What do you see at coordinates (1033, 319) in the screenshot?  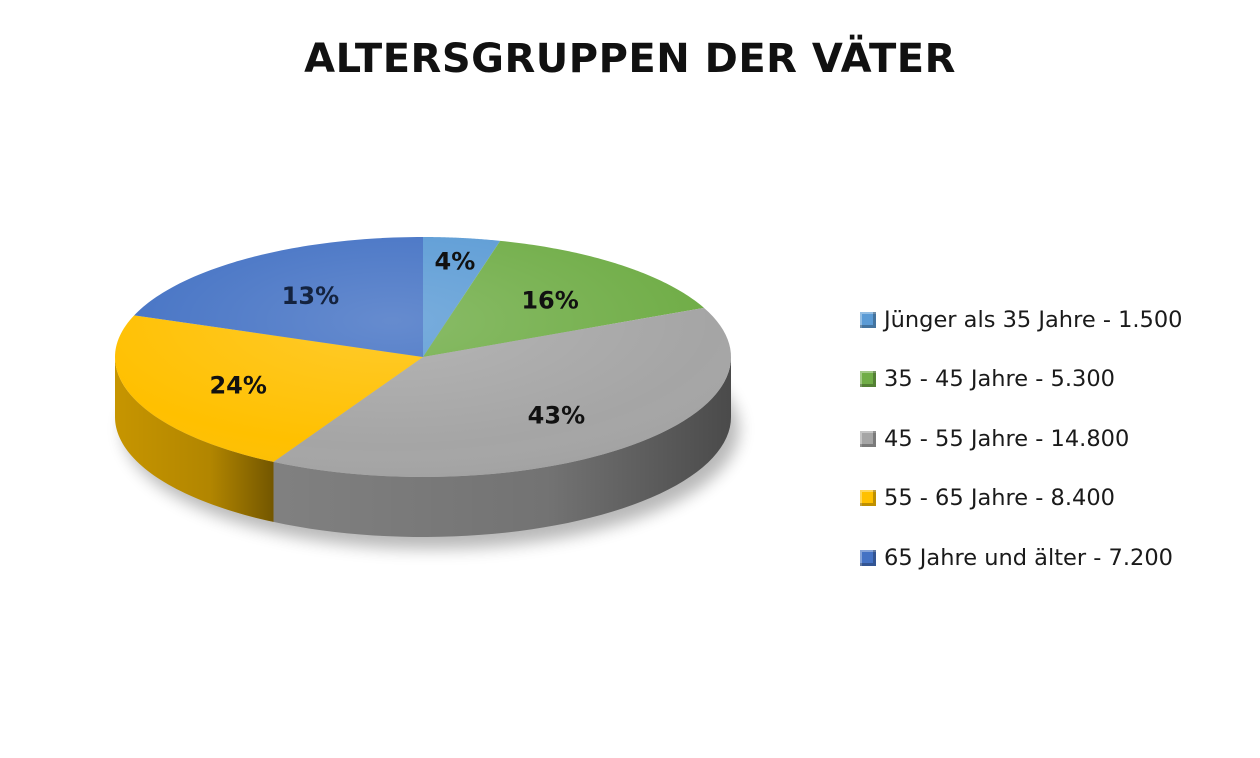 I see `legend-label-0: Jünger als 35 Jahre - 1.500` at bounding box center [1033, 319].